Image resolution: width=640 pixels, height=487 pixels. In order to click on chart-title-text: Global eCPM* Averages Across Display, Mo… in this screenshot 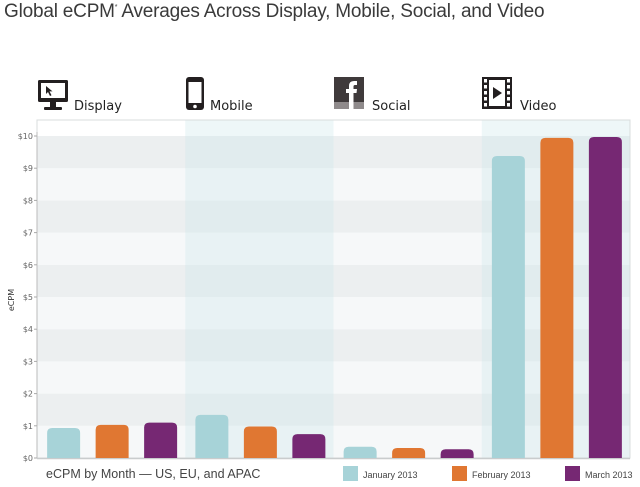, I will do `click(274, 11)`.